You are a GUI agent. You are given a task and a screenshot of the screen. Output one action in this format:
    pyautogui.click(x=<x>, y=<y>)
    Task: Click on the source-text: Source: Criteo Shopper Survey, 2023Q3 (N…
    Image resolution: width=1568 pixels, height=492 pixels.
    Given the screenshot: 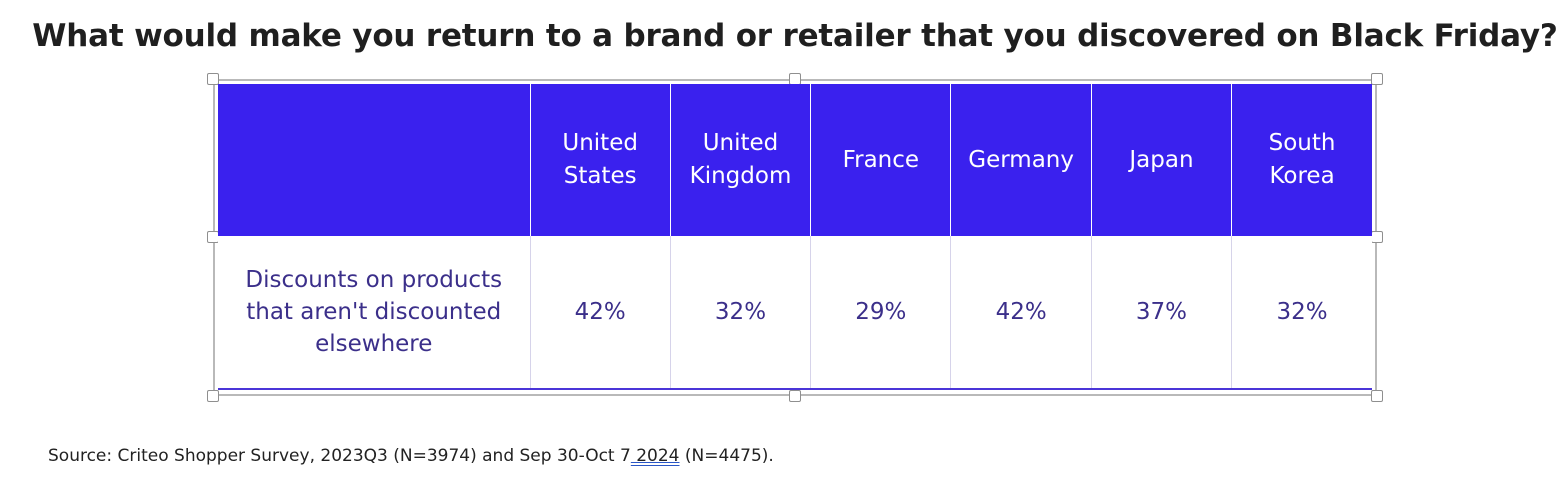 What is the action you would take?
    pyautogui.click(x=339, y=456)
    